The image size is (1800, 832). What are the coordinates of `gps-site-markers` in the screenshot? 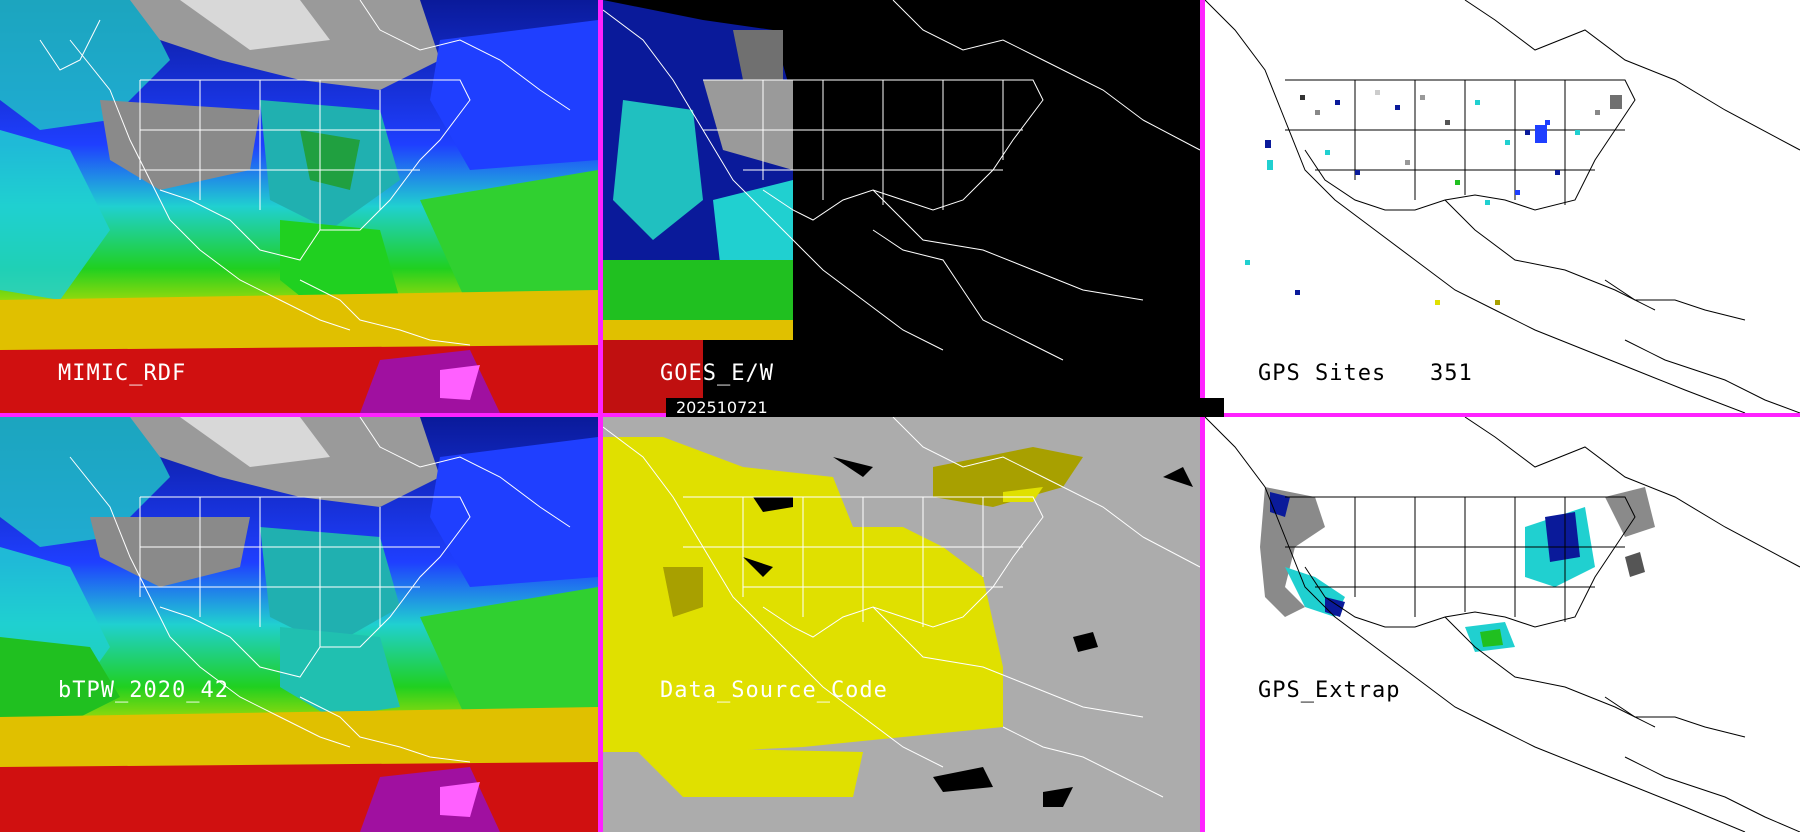 It's located at (1433, 197).